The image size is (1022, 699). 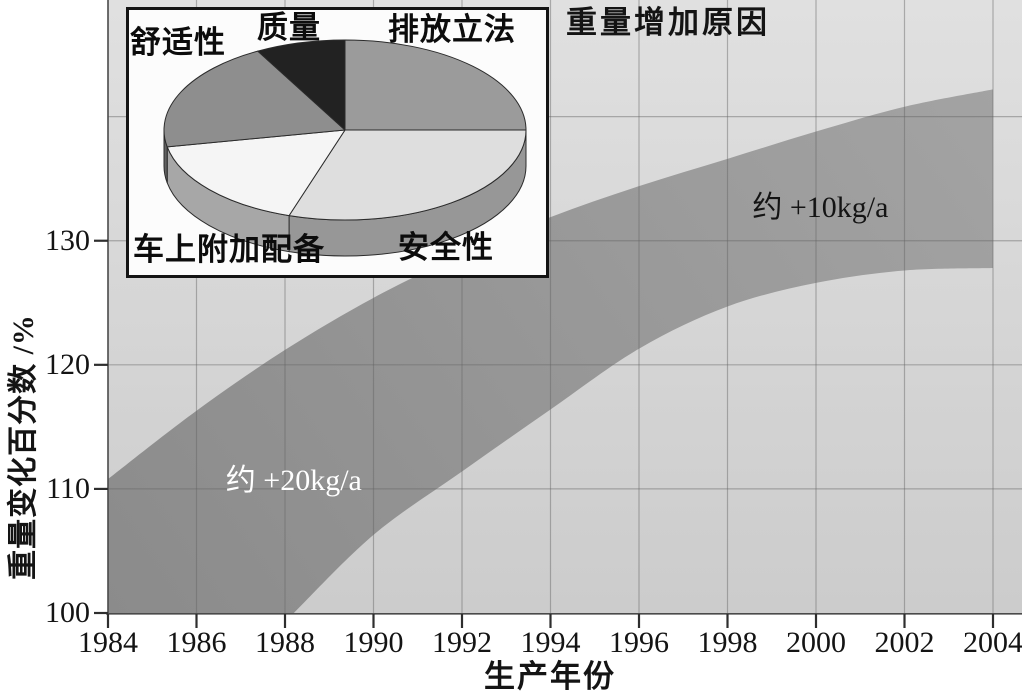 What do you see at coordinates (904, 642) in the screenshot?
I see `x-tick-label: 2002` at bounding box center [904, 642].